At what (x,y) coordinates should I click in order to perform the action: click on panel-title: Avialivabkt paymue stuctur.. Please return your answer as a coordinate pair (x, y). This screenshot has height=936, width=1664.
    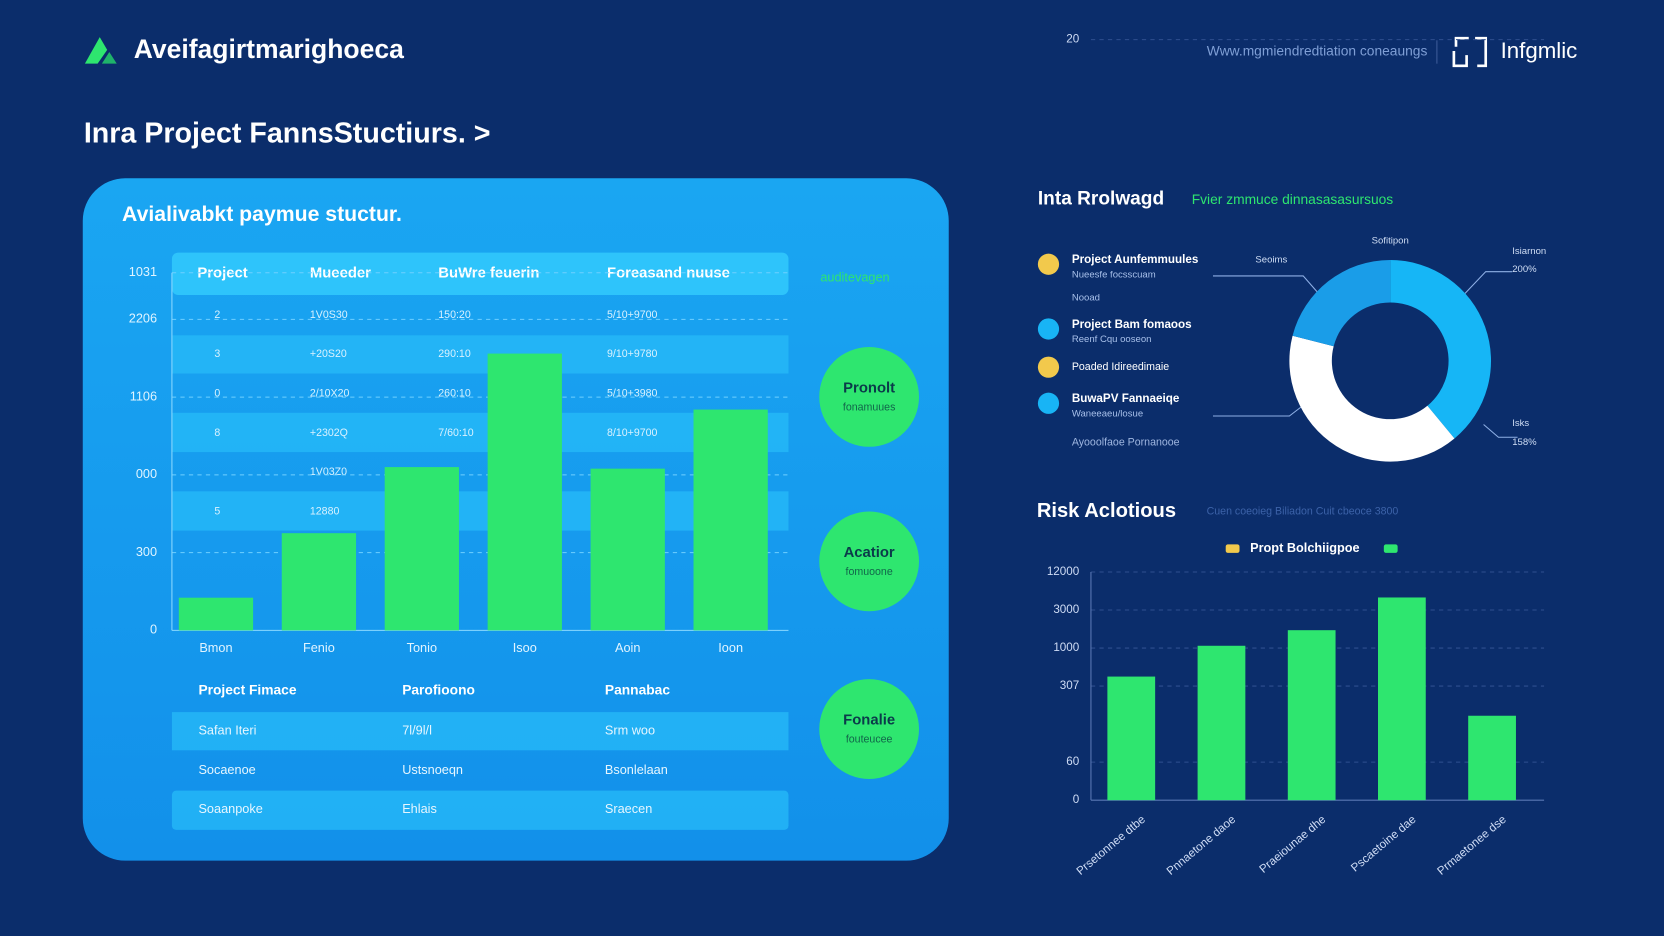
    Looking at the image, I should click on (262, 214).